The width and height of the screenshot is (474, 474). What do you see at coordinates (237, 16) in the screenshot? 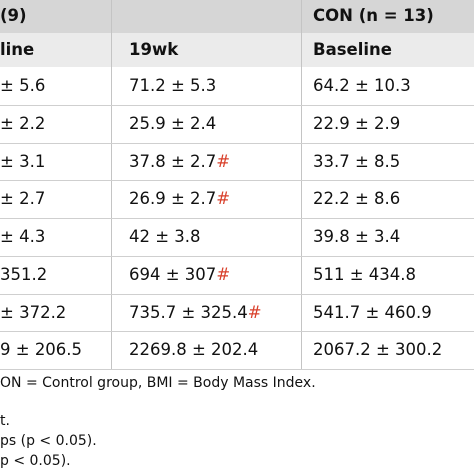
I see `group-header-band` at bounding box center [237, 16].